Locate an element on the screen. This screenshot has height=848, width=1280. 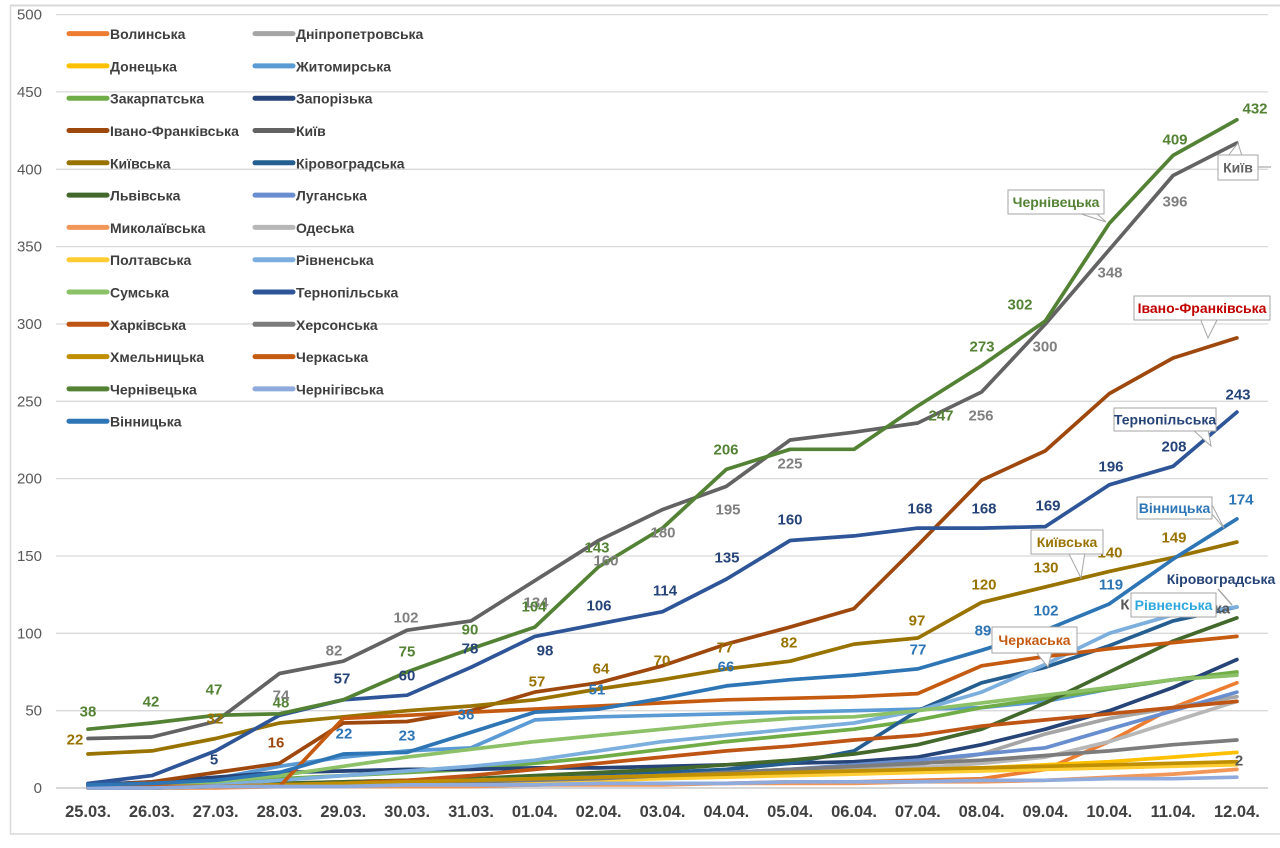
svg-text: 11.04. is located at coordinates (1173, 812).